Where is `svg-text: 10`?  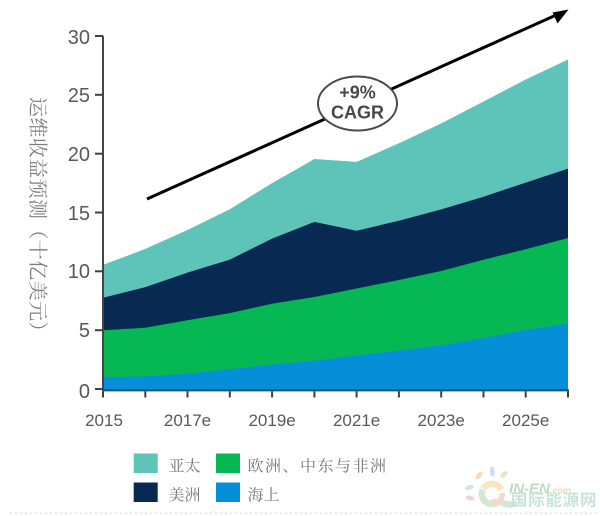 svg-text: 10 is located at coordinates (79, 272).